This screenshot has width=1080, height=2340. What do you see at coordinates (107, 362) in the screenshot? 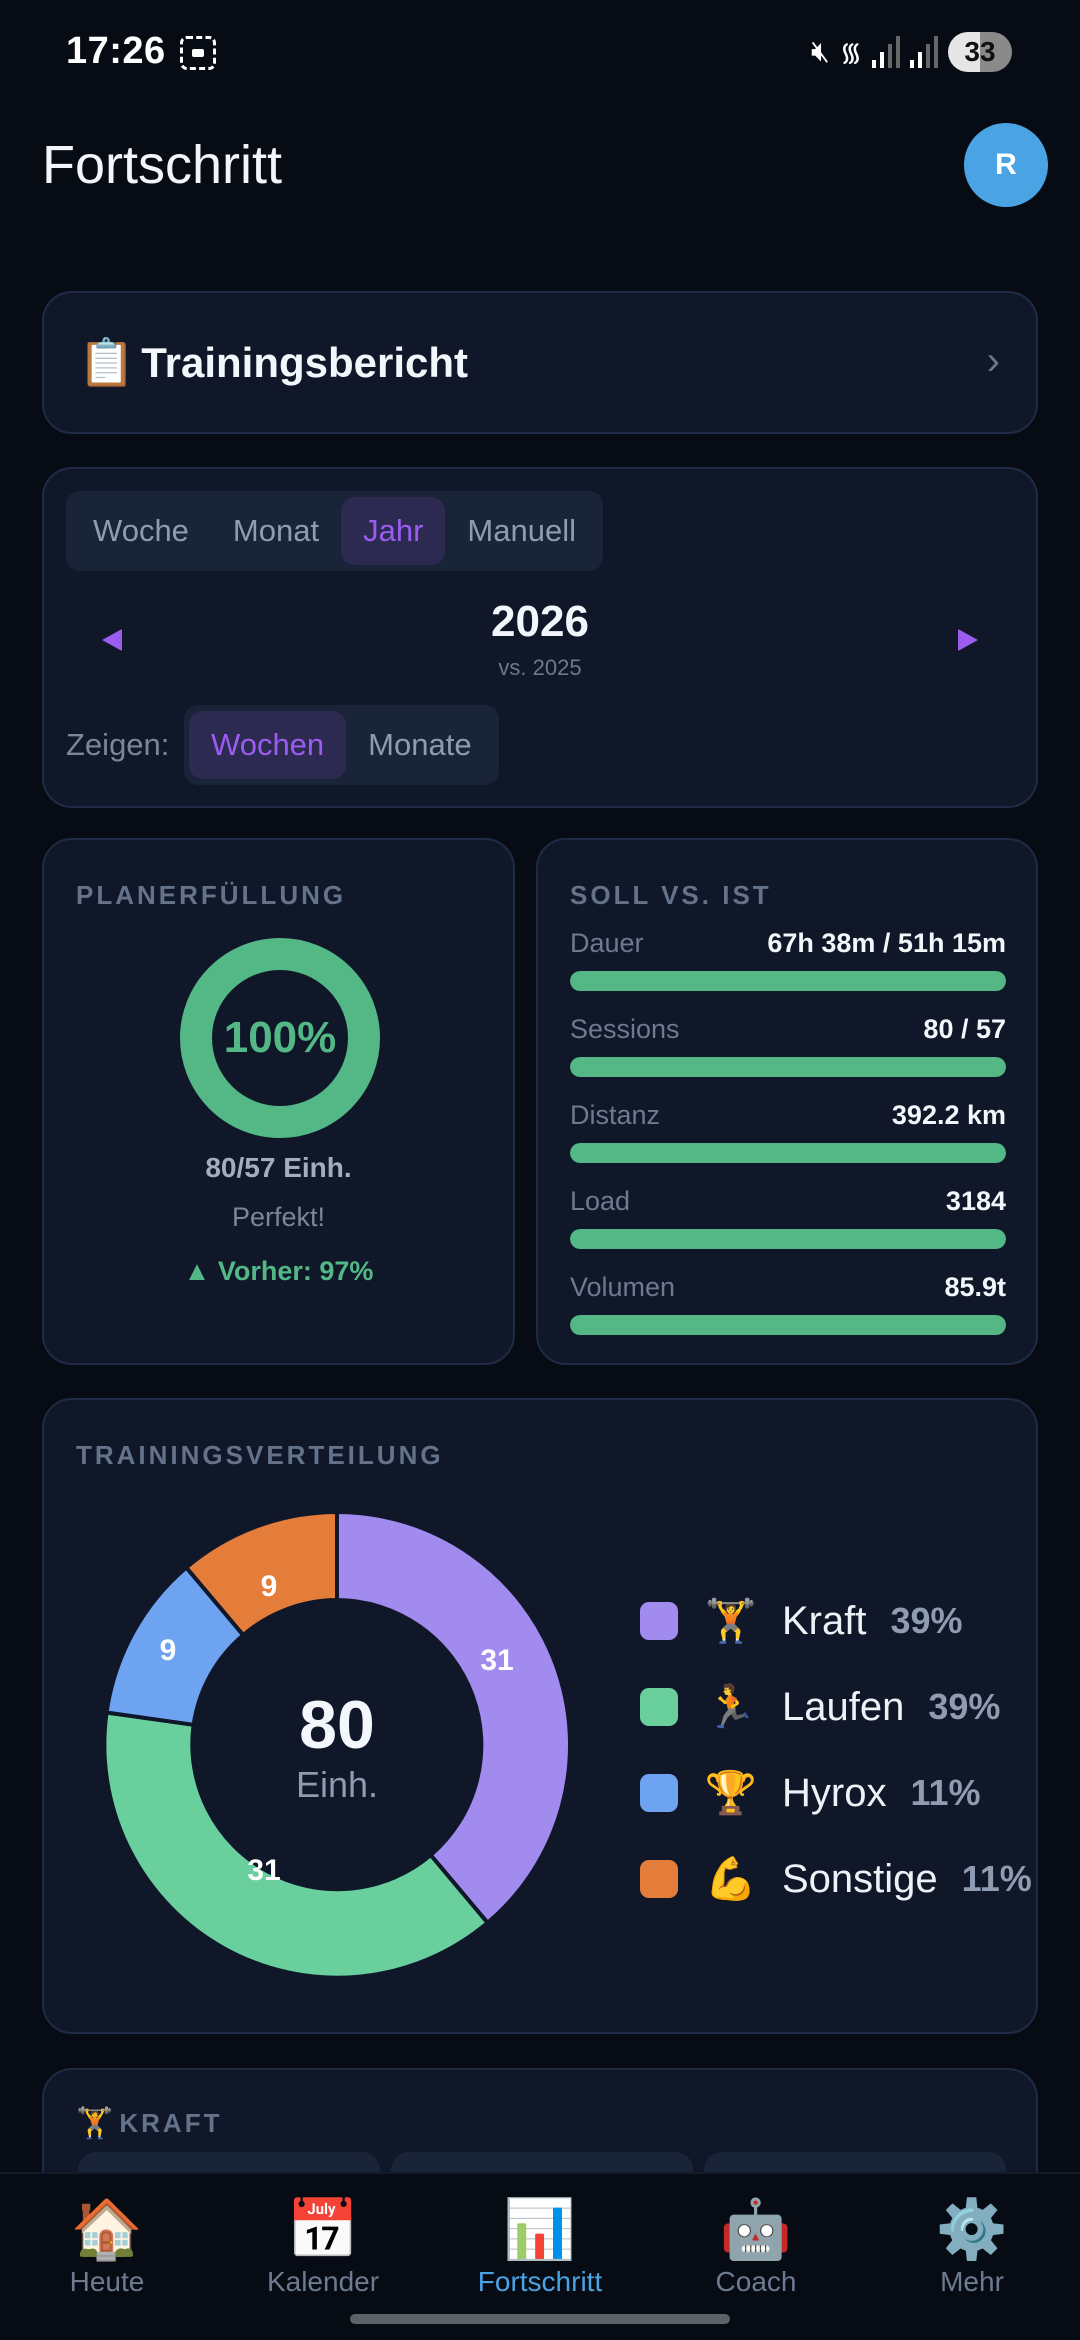
I see `clipboard-icon: 📋` at bounding box center [107, 362].